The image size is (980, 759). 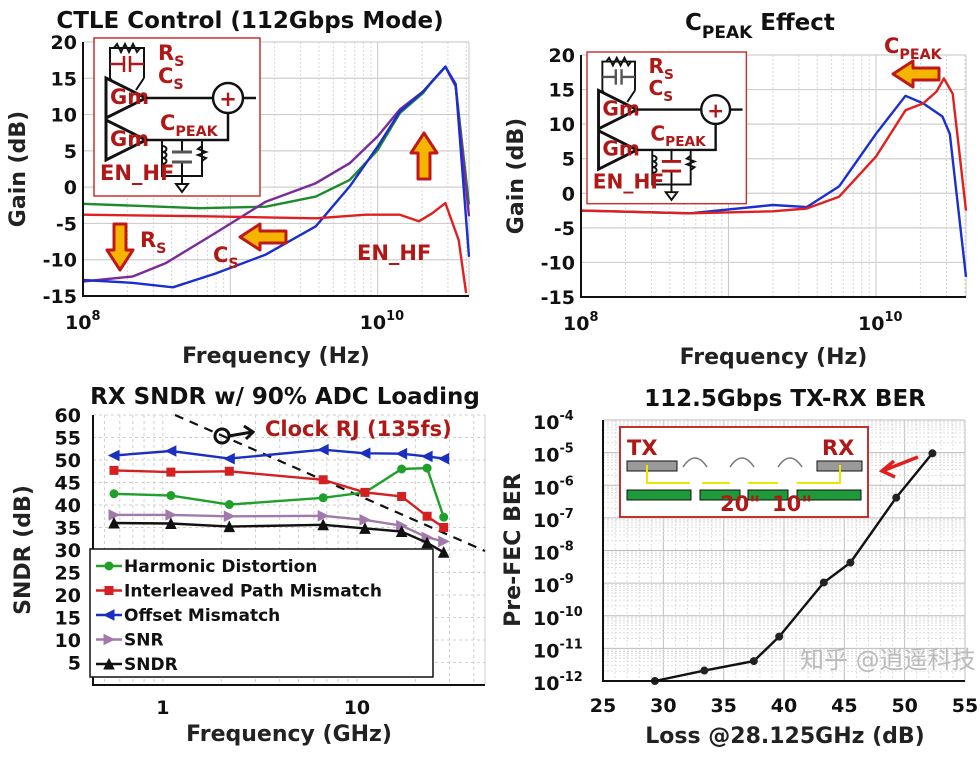 I want to click on watermark: 知乎 @逍遥科技, so click(x=888, y=660).